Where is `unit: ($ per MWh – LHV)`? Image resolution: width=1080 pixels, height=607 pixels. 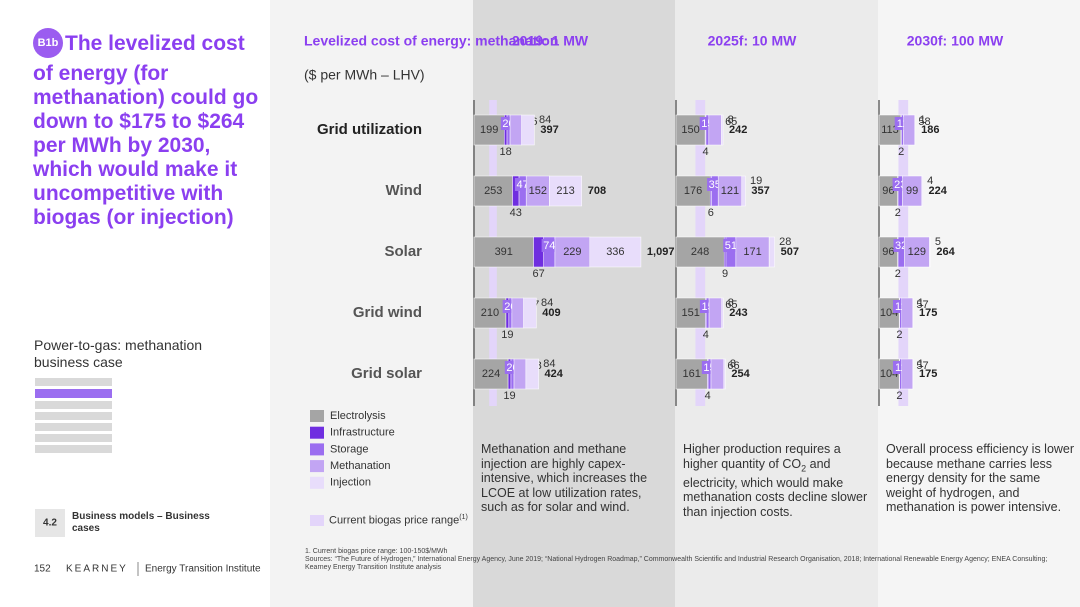
unit: ($ per MWh – LHV) is located at coordinates (364, 75).